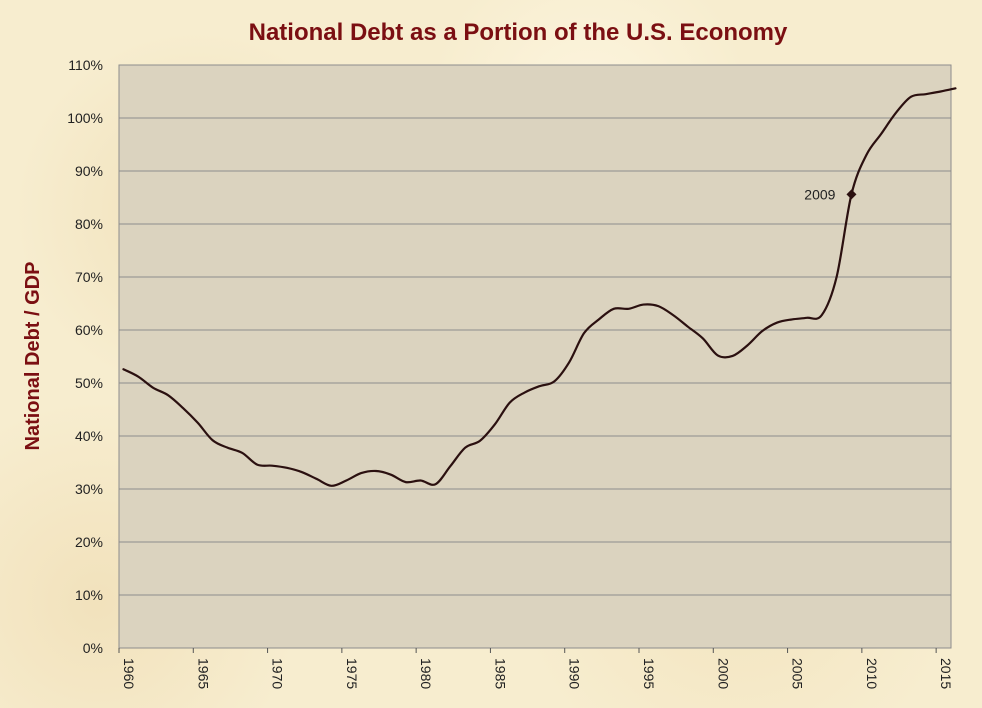 This screenshot has width=982, height=708. I want to click on y-tick-label: 70%, so click(89, 277).